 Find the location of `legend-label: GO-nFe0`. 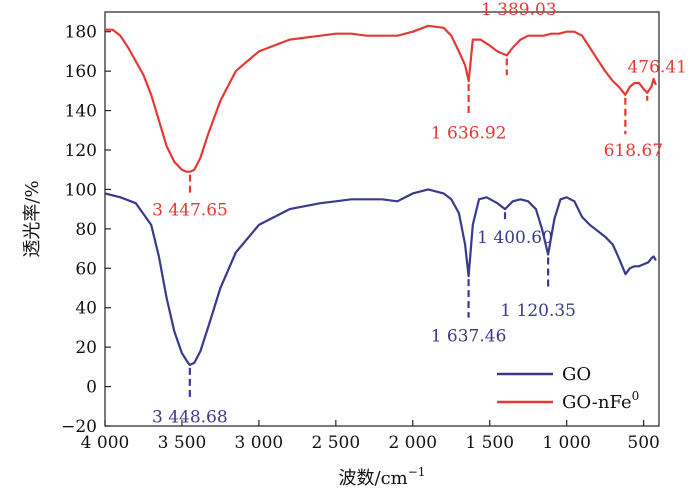

legend-label: GO-nFe0 is located at coordinates (600, 401).